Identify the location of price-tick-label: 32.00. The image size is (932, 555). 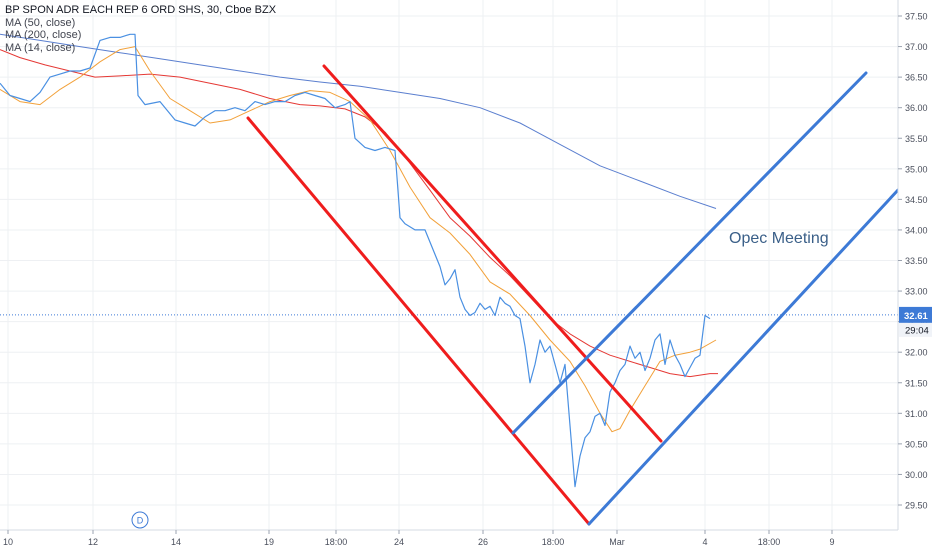
(916, 353).